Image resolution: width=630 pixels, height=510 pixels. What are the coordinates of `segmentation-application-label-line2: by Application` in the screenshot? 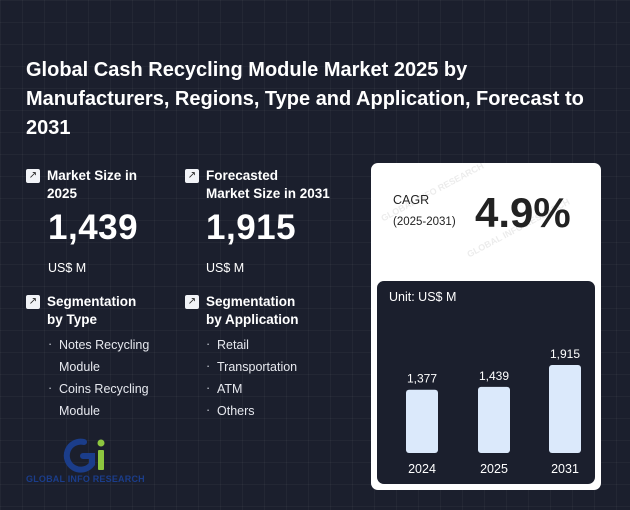 It's located at (252, 319).